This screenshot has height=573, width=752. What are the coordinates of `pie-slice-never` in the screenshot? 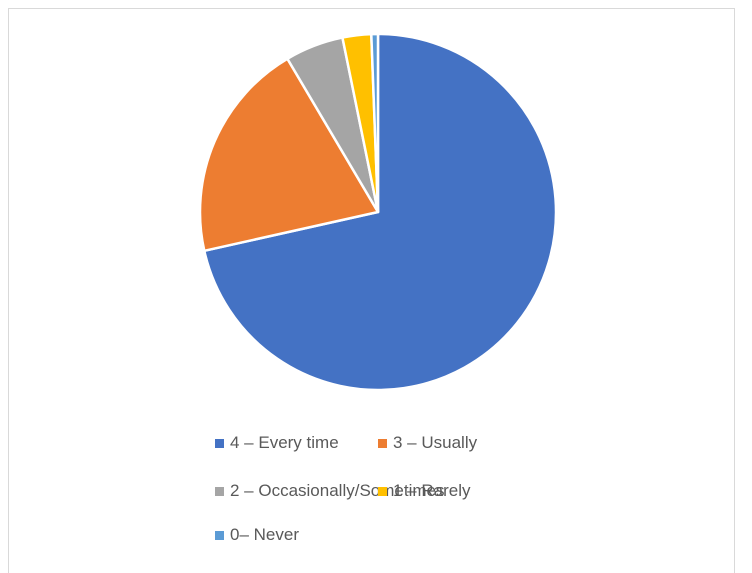 It's located at (375, 123).